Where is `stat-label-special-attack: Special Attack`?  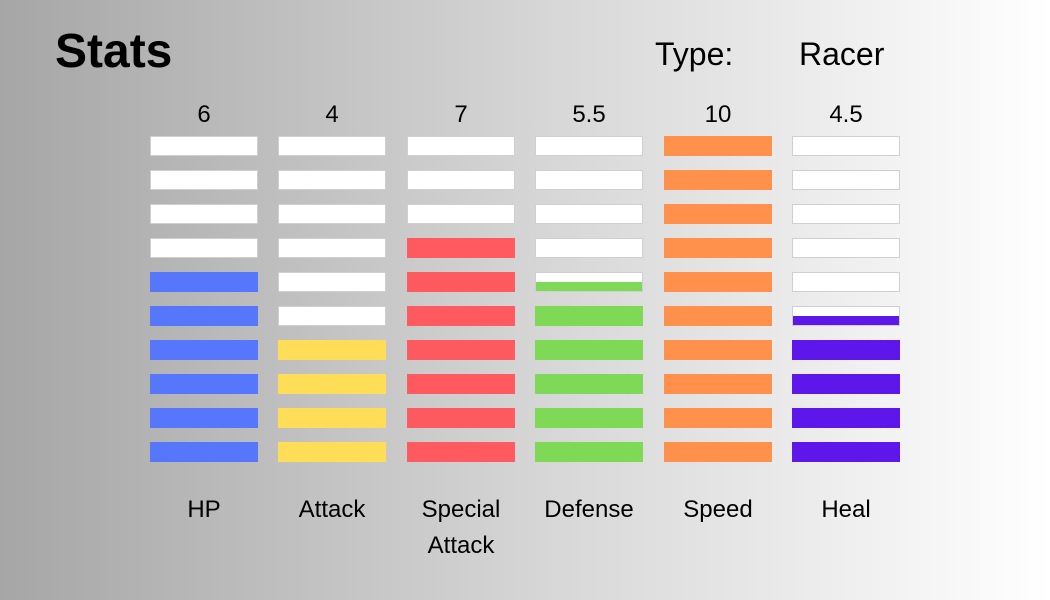 stat-label-special-attack: Special Attack is located at coordinates (461, 527).